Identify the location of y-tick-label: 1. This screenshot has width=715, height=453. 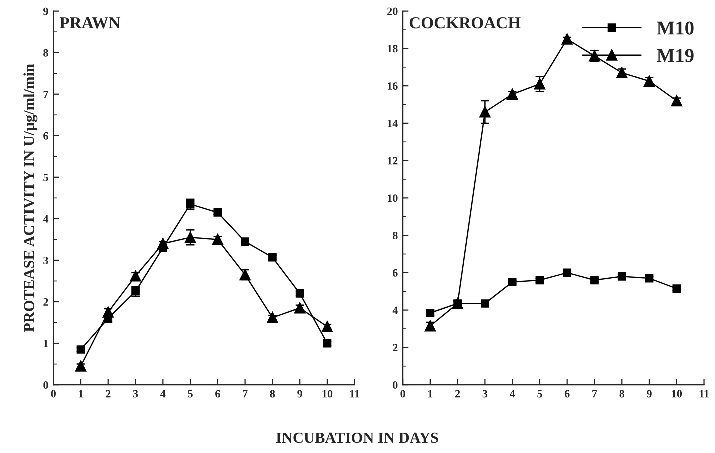
(46, 344).